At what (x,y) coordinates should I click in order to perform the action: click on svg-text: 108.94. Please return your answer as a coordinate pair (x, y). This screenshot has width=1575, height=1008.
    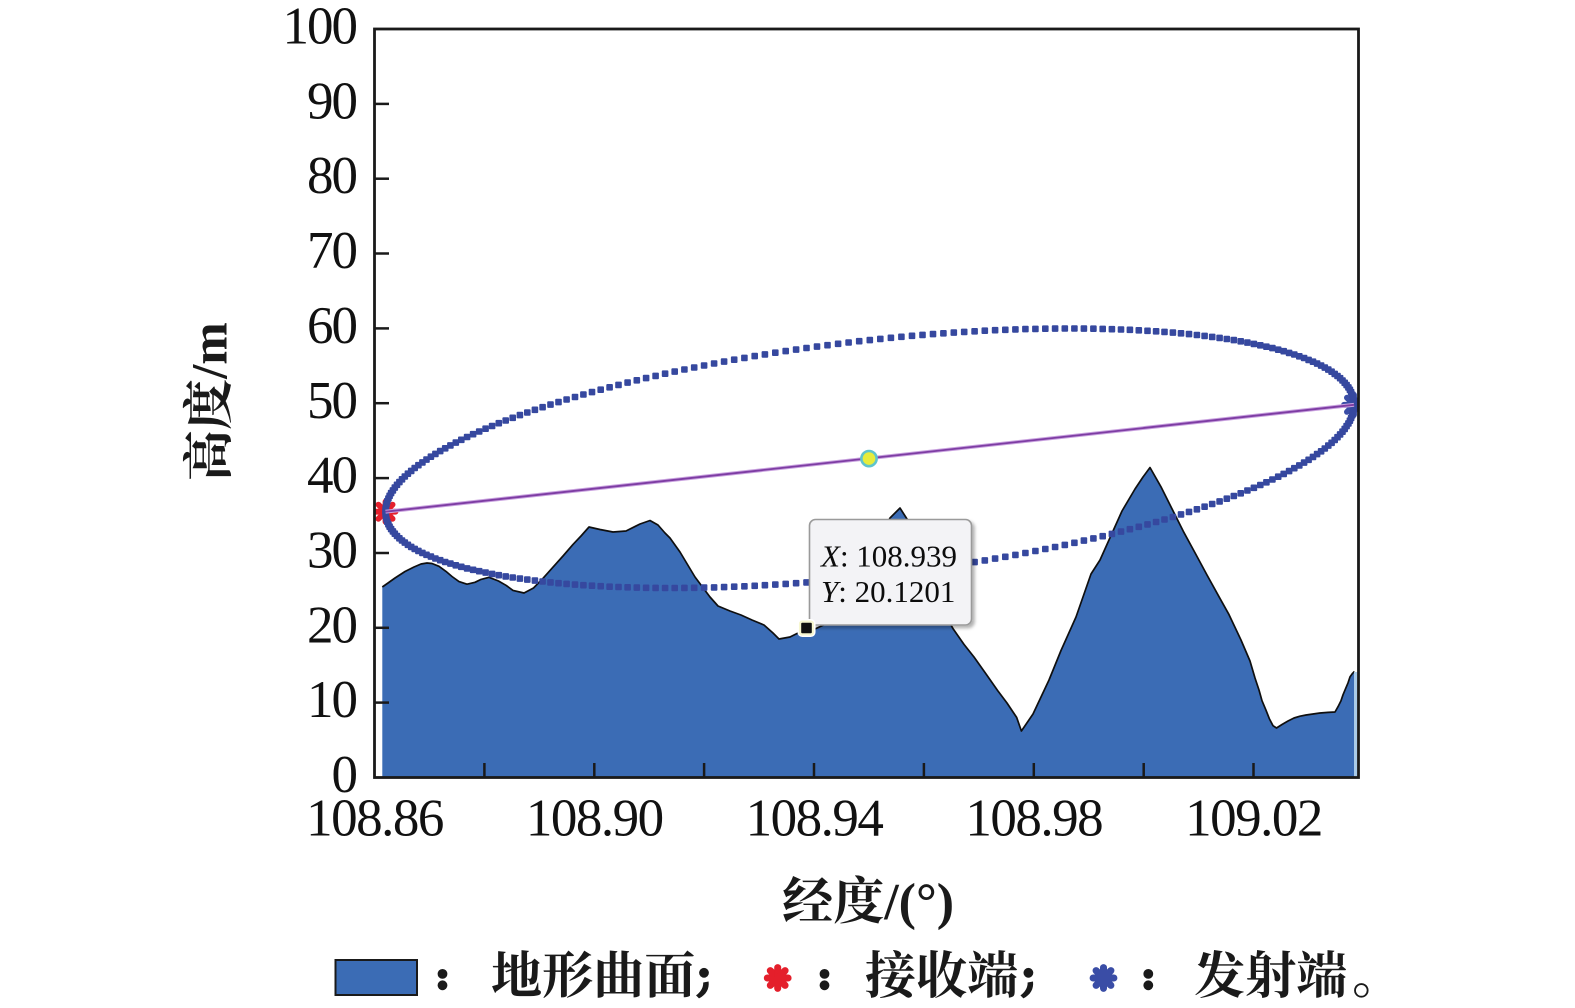
    Looking at the image, I should click on (815, 819).